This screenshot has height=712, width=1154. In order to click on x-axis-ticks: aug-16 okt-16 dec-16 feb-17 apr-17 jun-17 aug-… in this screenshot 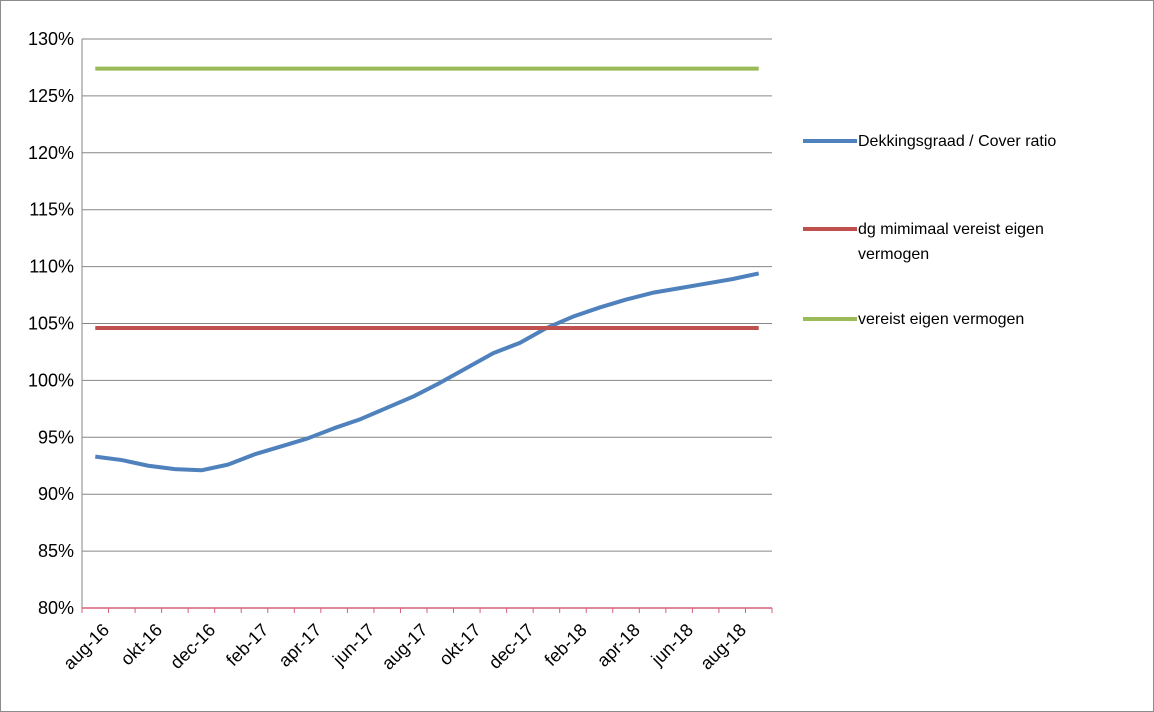, I will do `click(416, 641)`.